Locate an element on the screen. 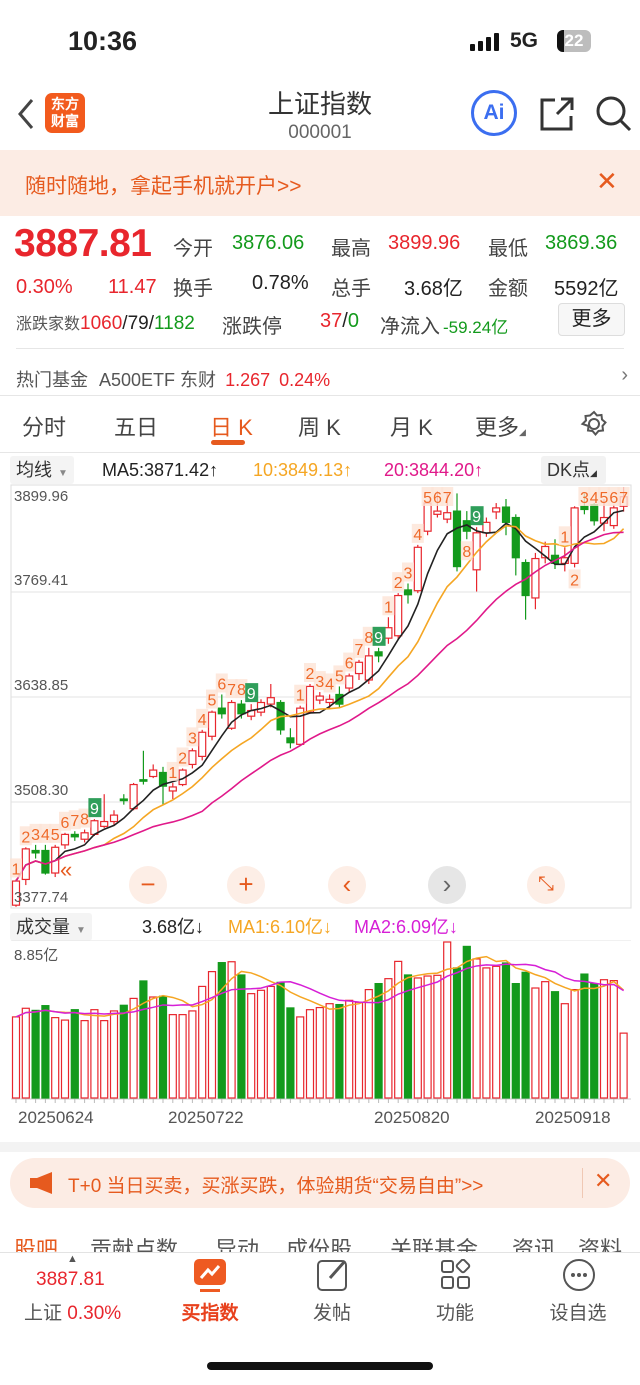 The height and width of the screenshot is (1385, 640). hot-fund-row: 热门基金 A500ETF 东财 1.267 0.24% › is located at coordinates (322, 378).